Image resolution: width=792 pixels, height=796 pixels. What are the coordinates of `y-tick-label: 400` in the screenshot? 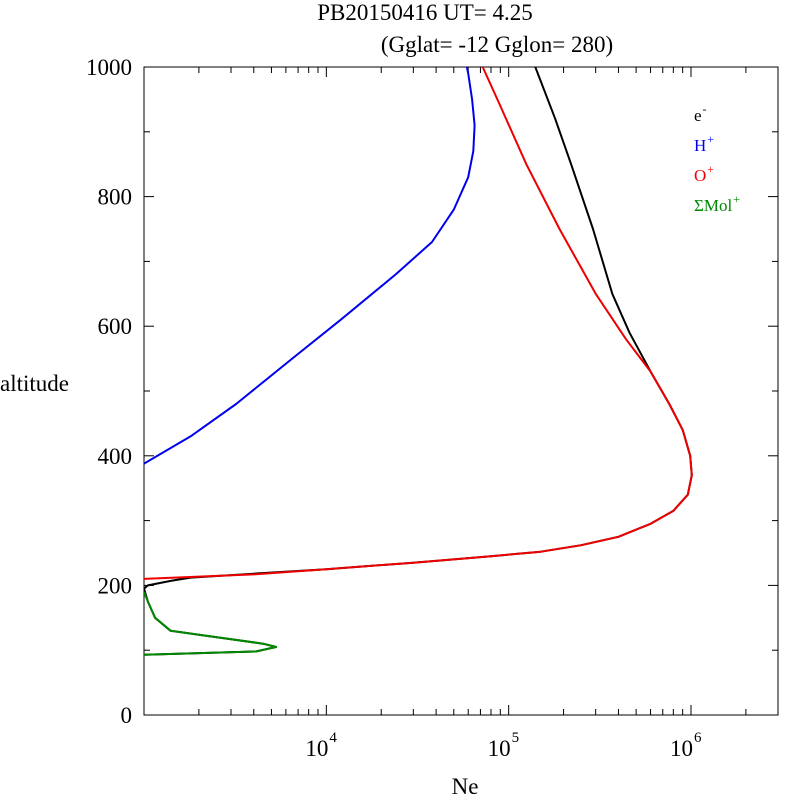 It's located at (115, 456).